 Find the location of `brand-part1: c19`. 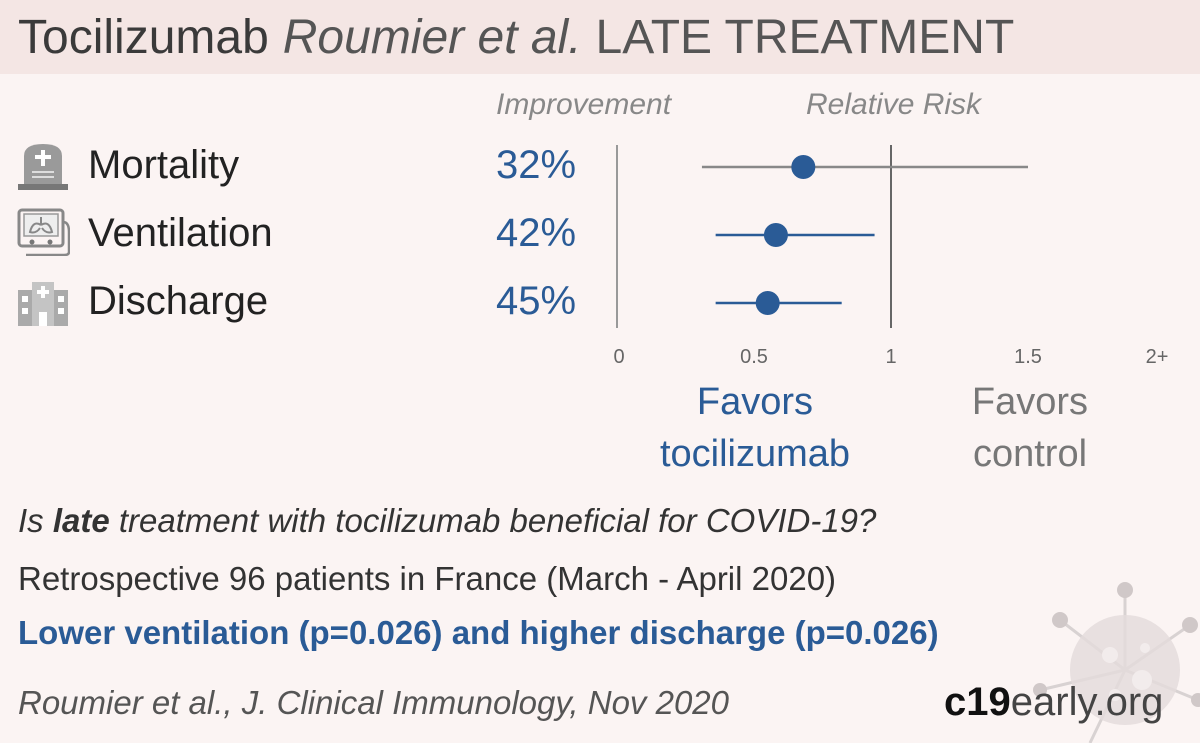

brand-part1: c19 is located at coordinates (977, 702).